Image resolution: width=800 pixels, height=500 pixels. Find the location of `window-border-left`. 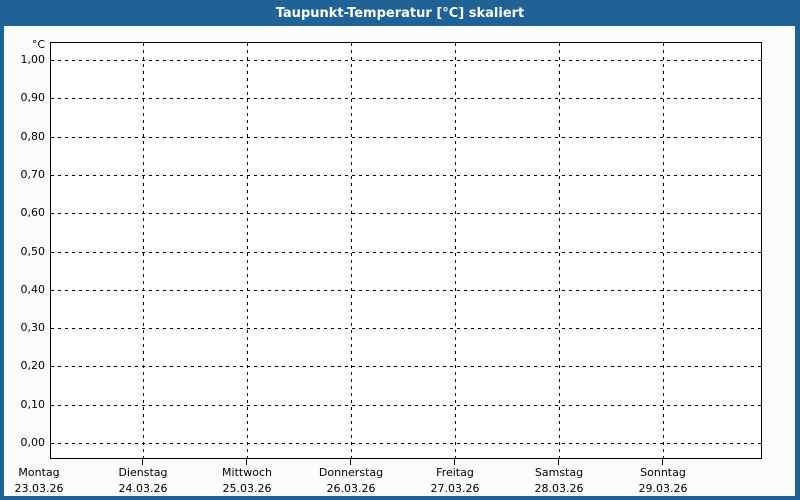

window-border-left is located at coordinates (2, 263).